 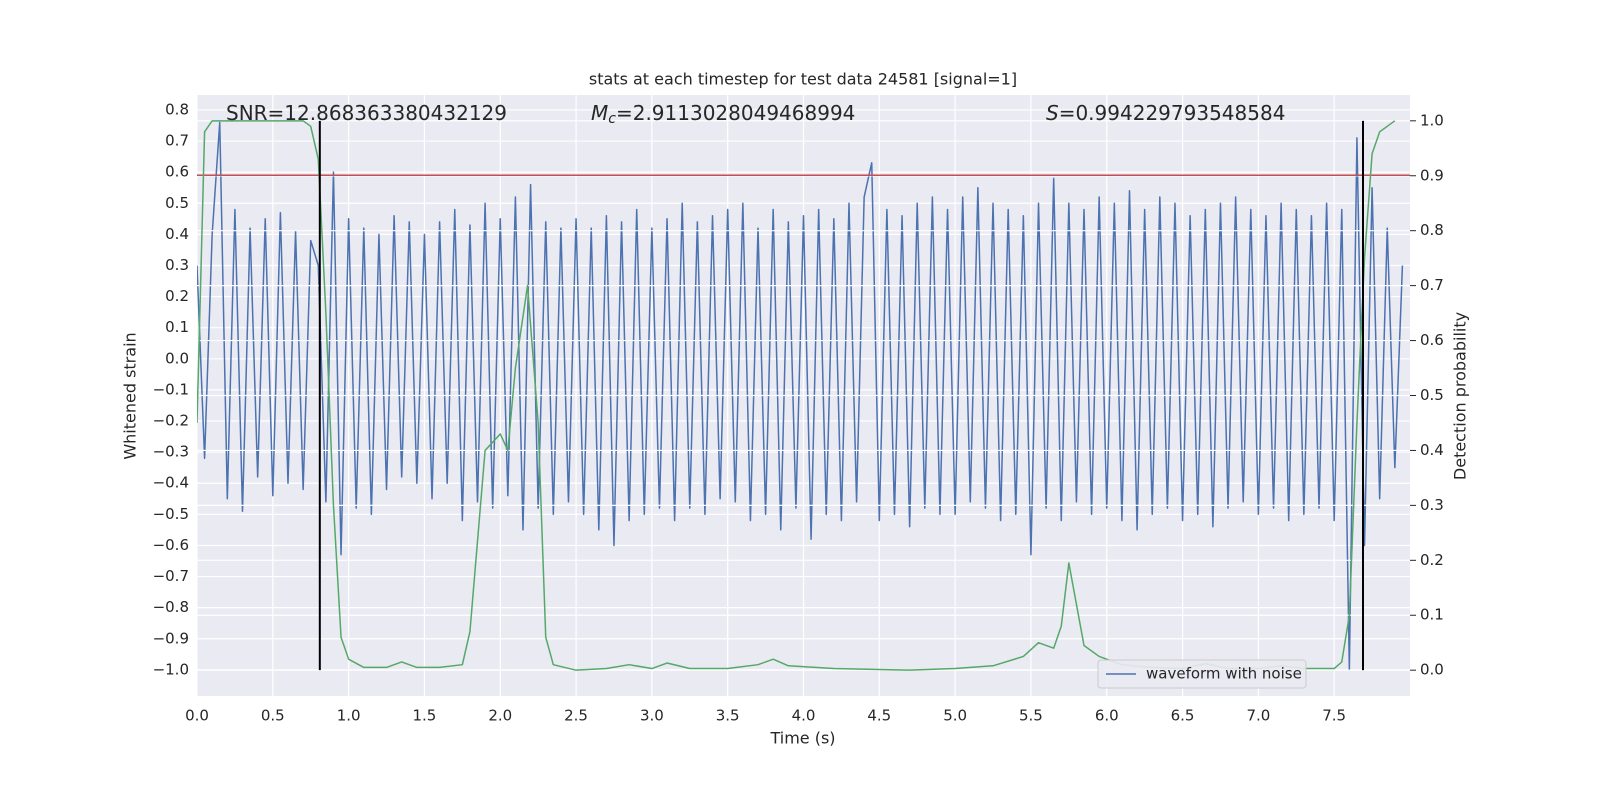 What do you see at coordinates (177, 172) in the screenshot?
I see `y-tick-label: 0.6` at bounding box center [177, 172].